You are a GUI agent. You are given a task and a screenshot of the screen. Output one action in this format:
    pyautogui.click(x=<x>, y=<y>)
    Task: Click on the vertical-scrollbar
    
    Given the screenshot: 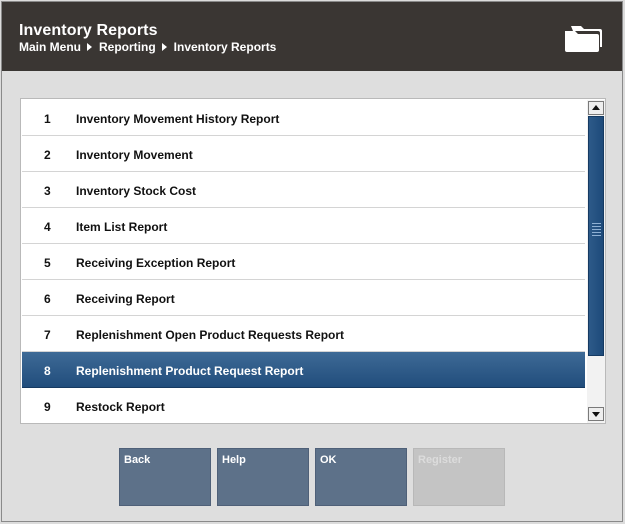 What is the action you would take?
    pyautogui.click(x=596, y=261)
    